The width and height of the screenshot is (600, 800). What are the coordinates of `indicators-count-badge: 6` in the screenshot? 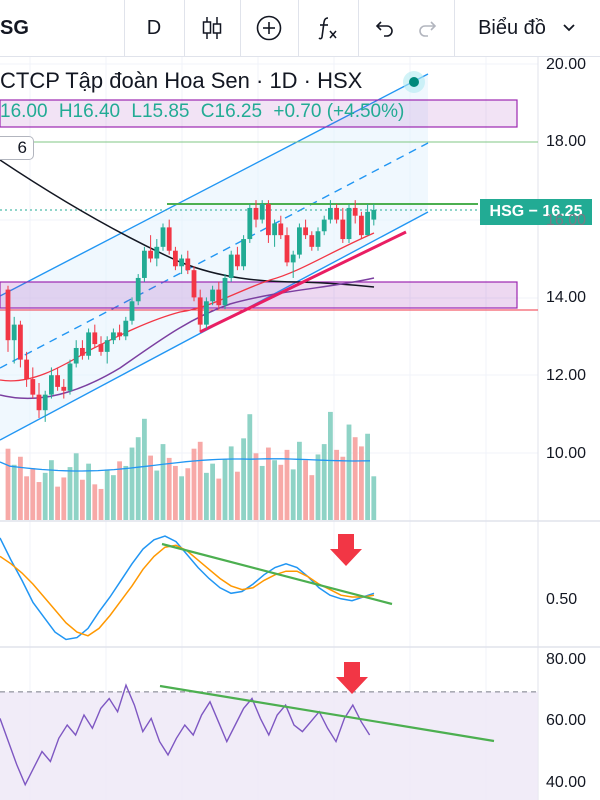 It's located at (17, 148).